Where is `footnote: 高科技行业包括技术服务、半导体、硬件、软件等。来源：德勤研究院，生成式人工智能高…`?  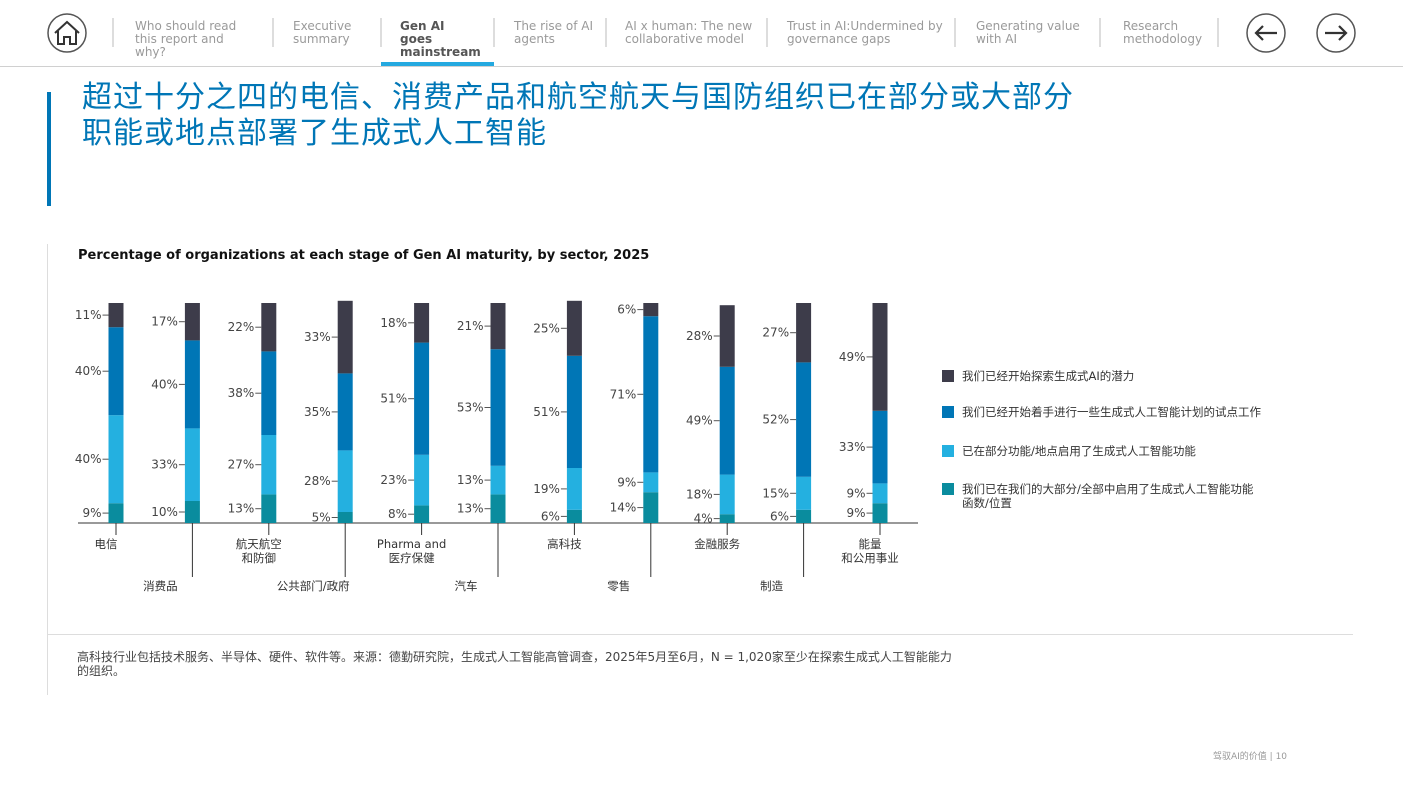
footnote: 高科技行业包括技术服务、半导体、硬件、软件等。来源：德勤研究院，生成式人工智能高… is located at coordinates (514, 664).